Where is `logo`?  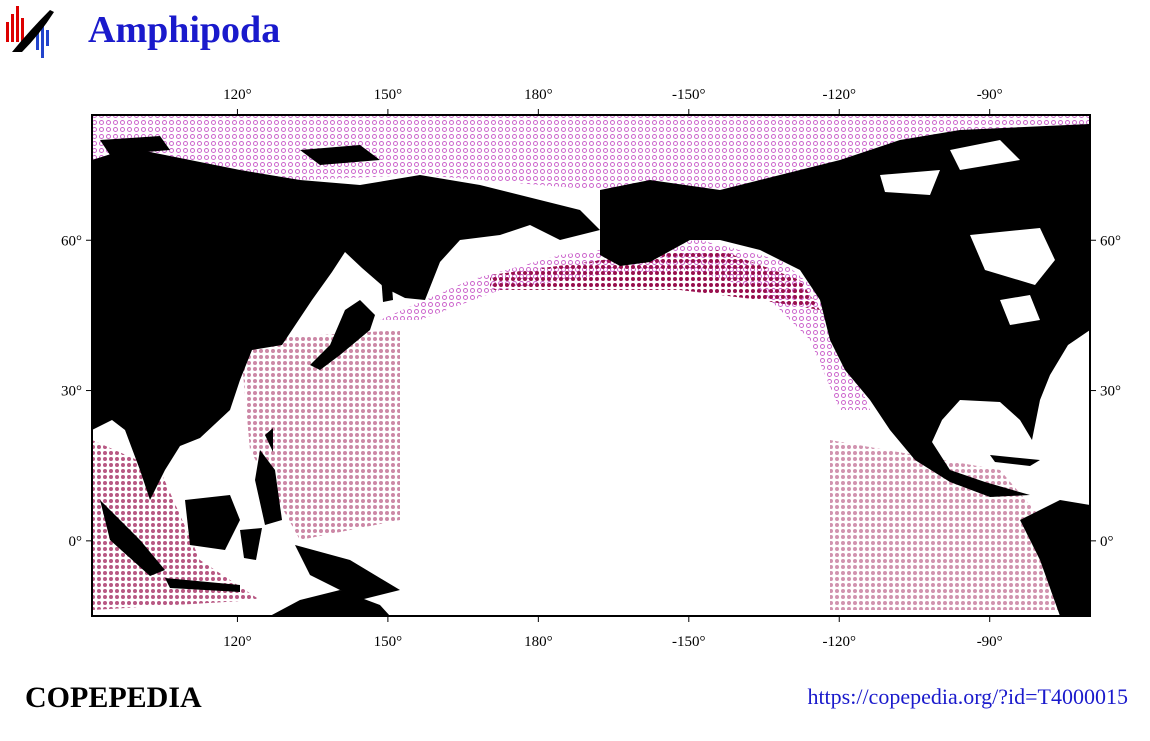 logo is located at coordinates (30, 32).